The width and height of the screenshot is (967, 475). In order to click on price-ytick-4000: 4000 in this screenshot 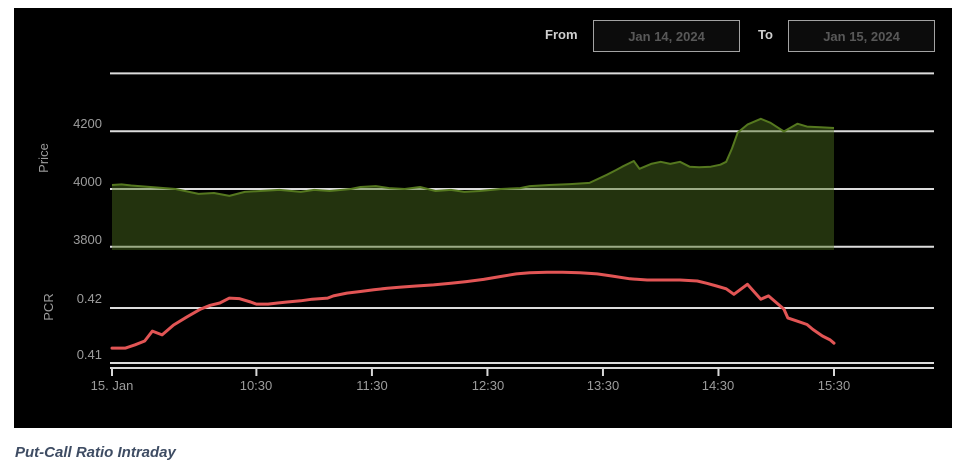, I will do `click(87, 181)`.